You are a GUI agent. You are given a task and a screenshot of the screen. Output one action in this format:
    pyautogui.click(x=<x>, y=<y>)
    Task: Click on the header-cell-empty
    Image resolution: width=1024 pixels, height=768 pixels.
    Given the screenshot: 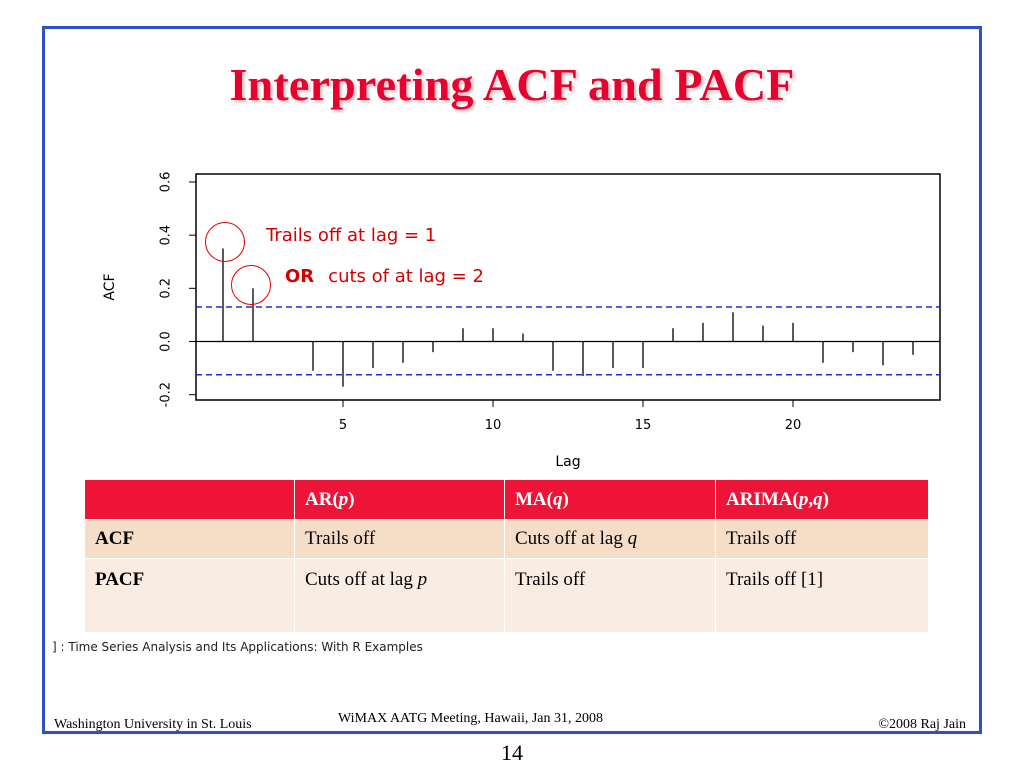 What is the action you would take?
    pyautogui.click(x=189, y=499)
    